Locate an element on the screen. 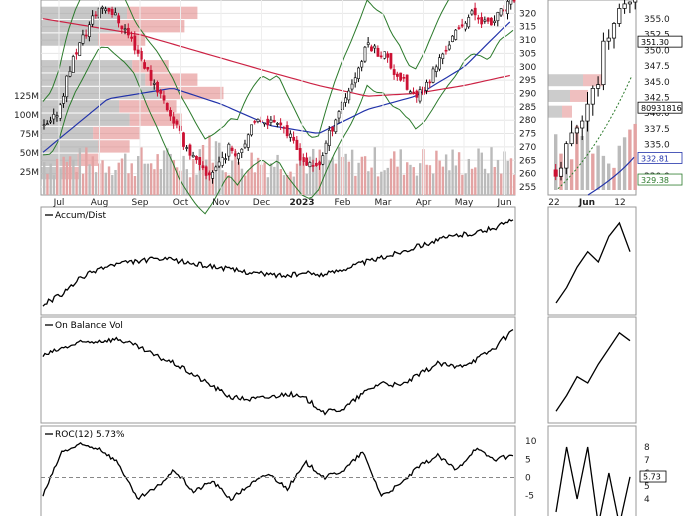 This screenshot has width=683, height=516. x-tick-label: Nov is located at coordinates (221, 203).